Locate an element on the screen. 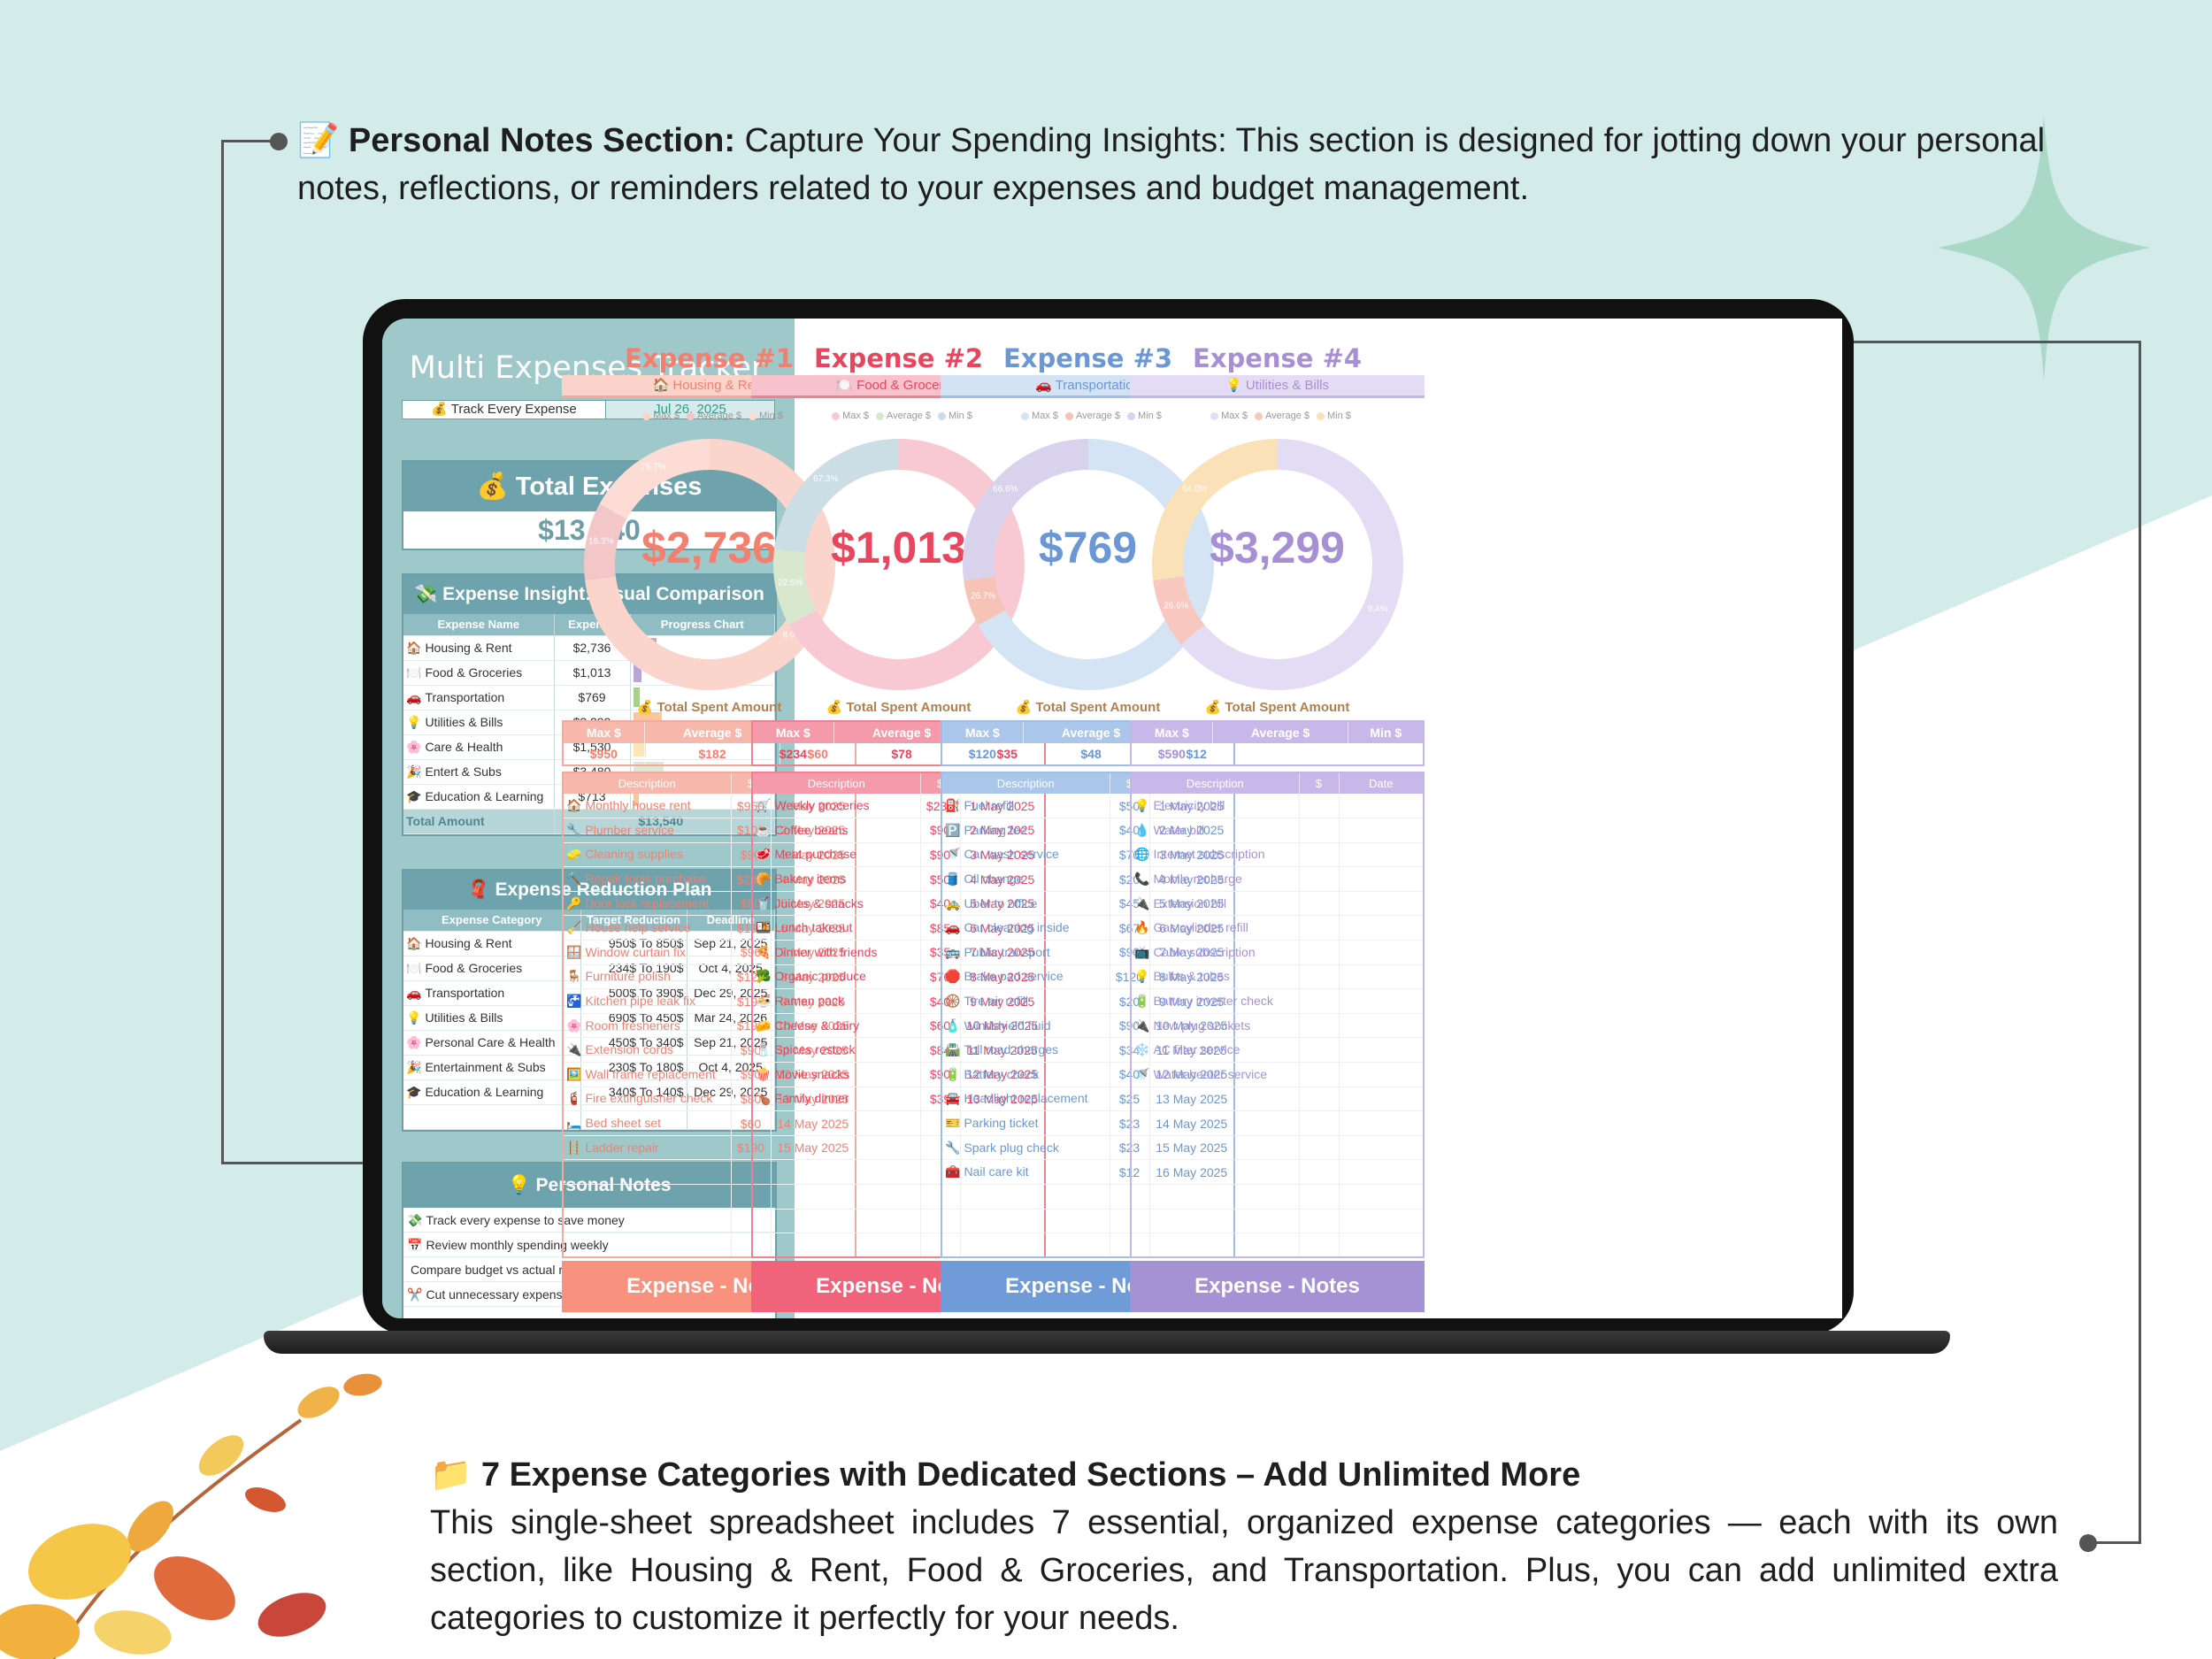  description-cell: 🍕 Dinner with friends is located at coordinates (837, 952).